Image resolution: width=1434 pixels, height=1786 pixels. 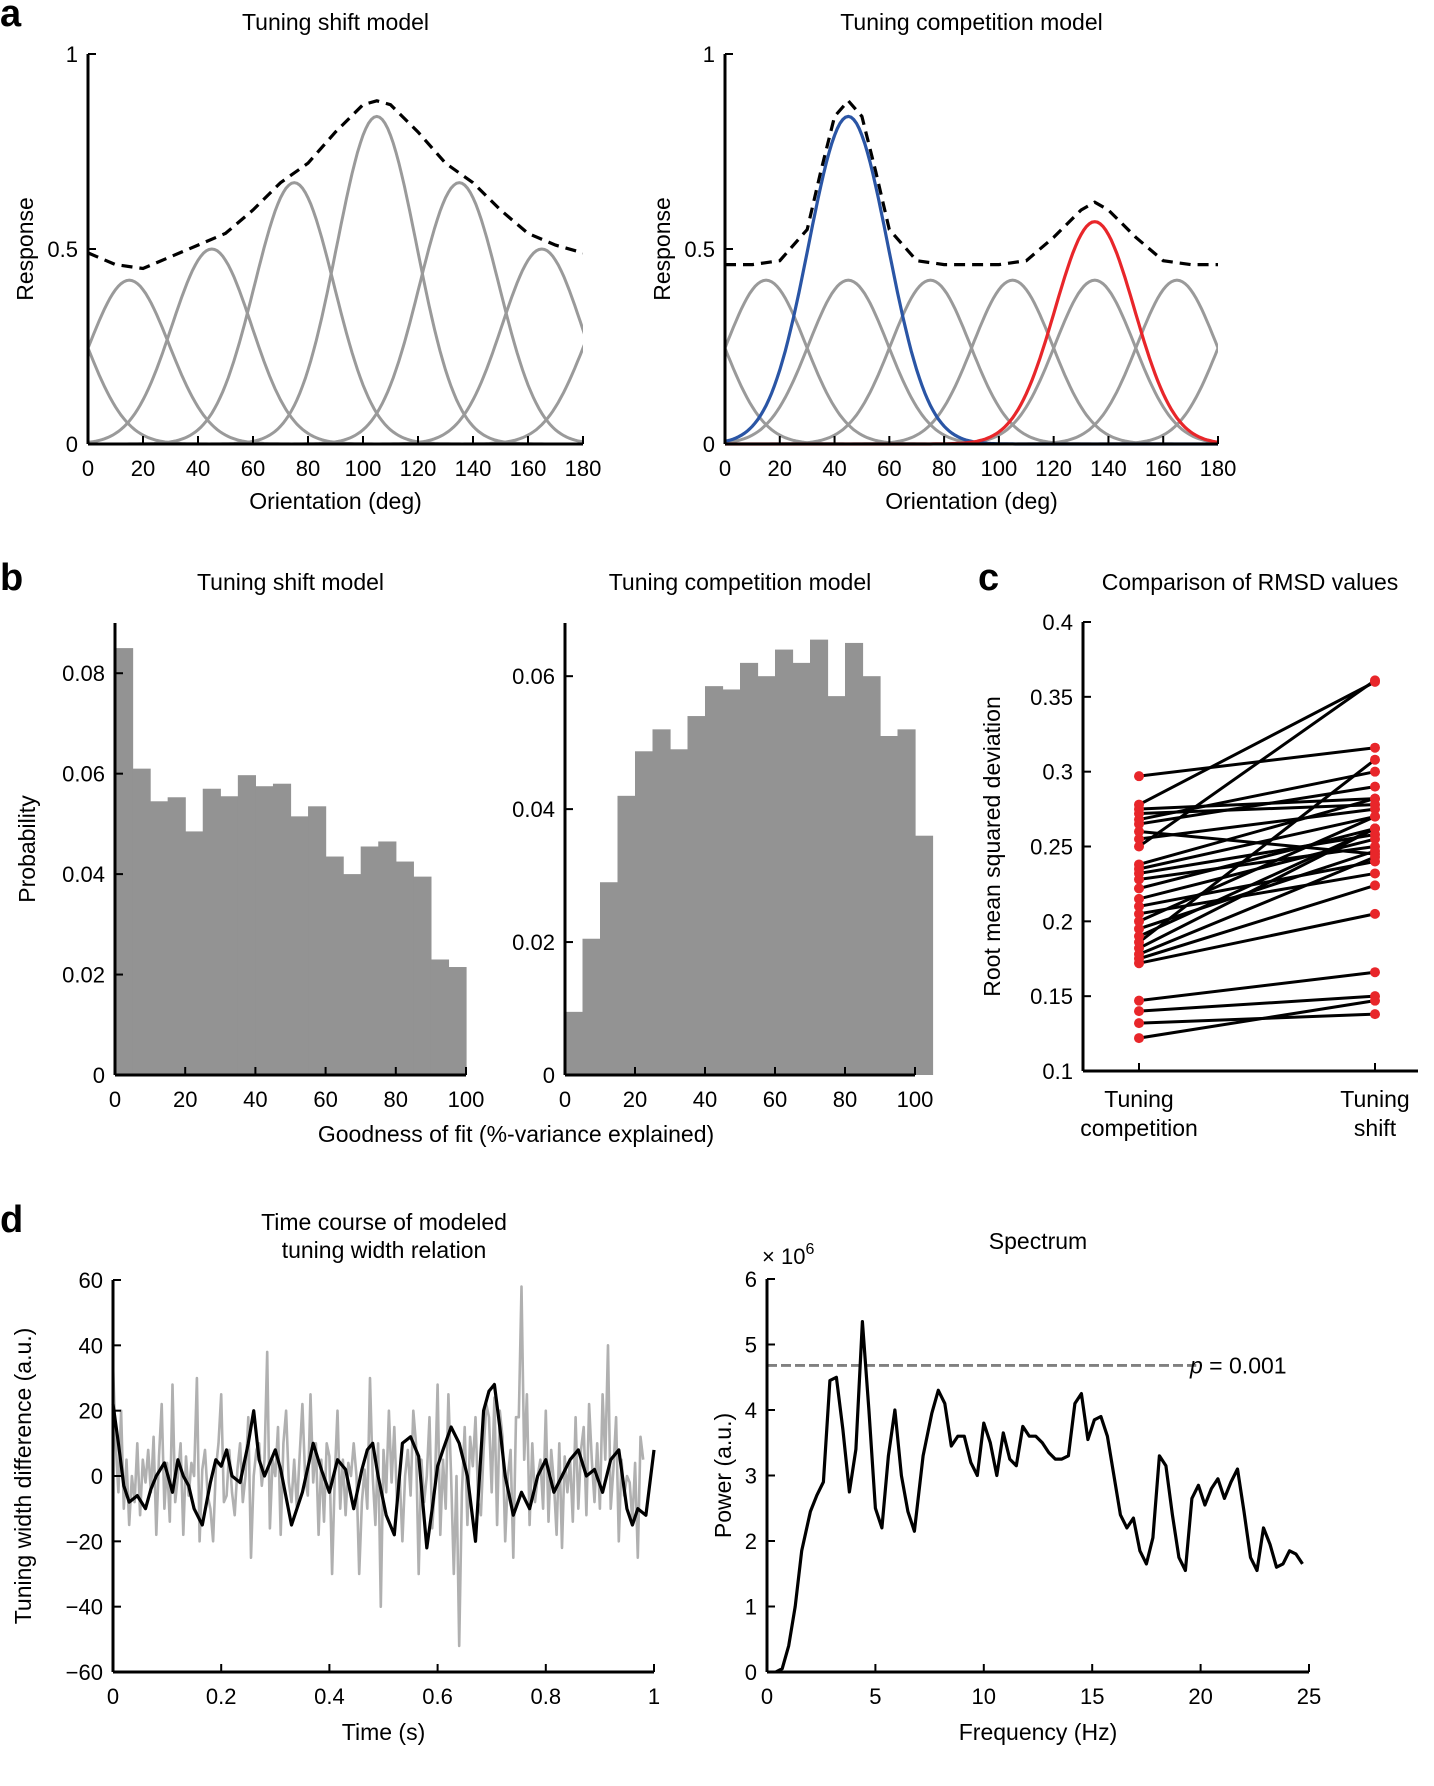 I want to click on b2-x-tick-label: 60, so click(x=775, y=1099).